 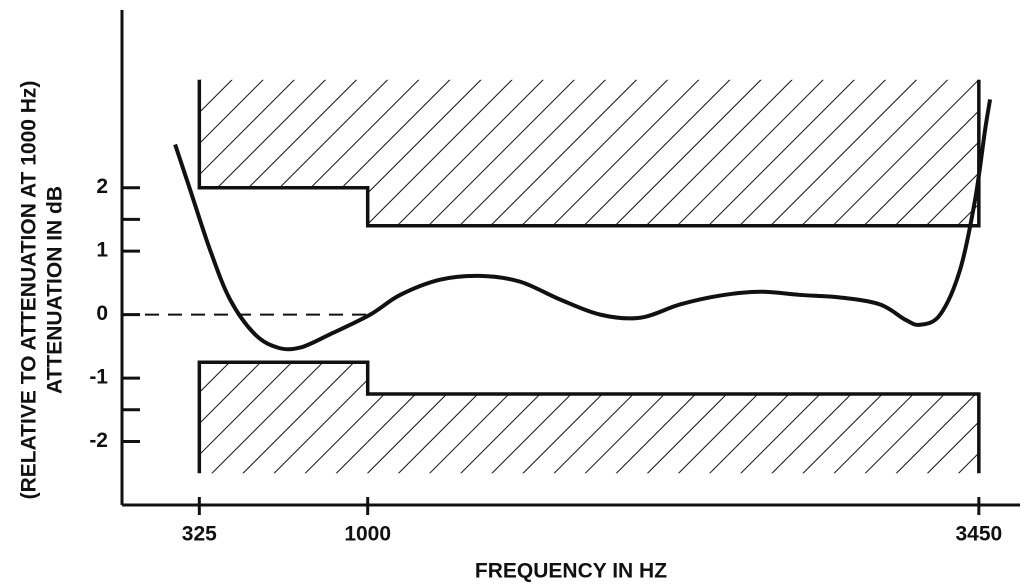 I want to click on y-tick-label: 1, so click(x=102, y=250).